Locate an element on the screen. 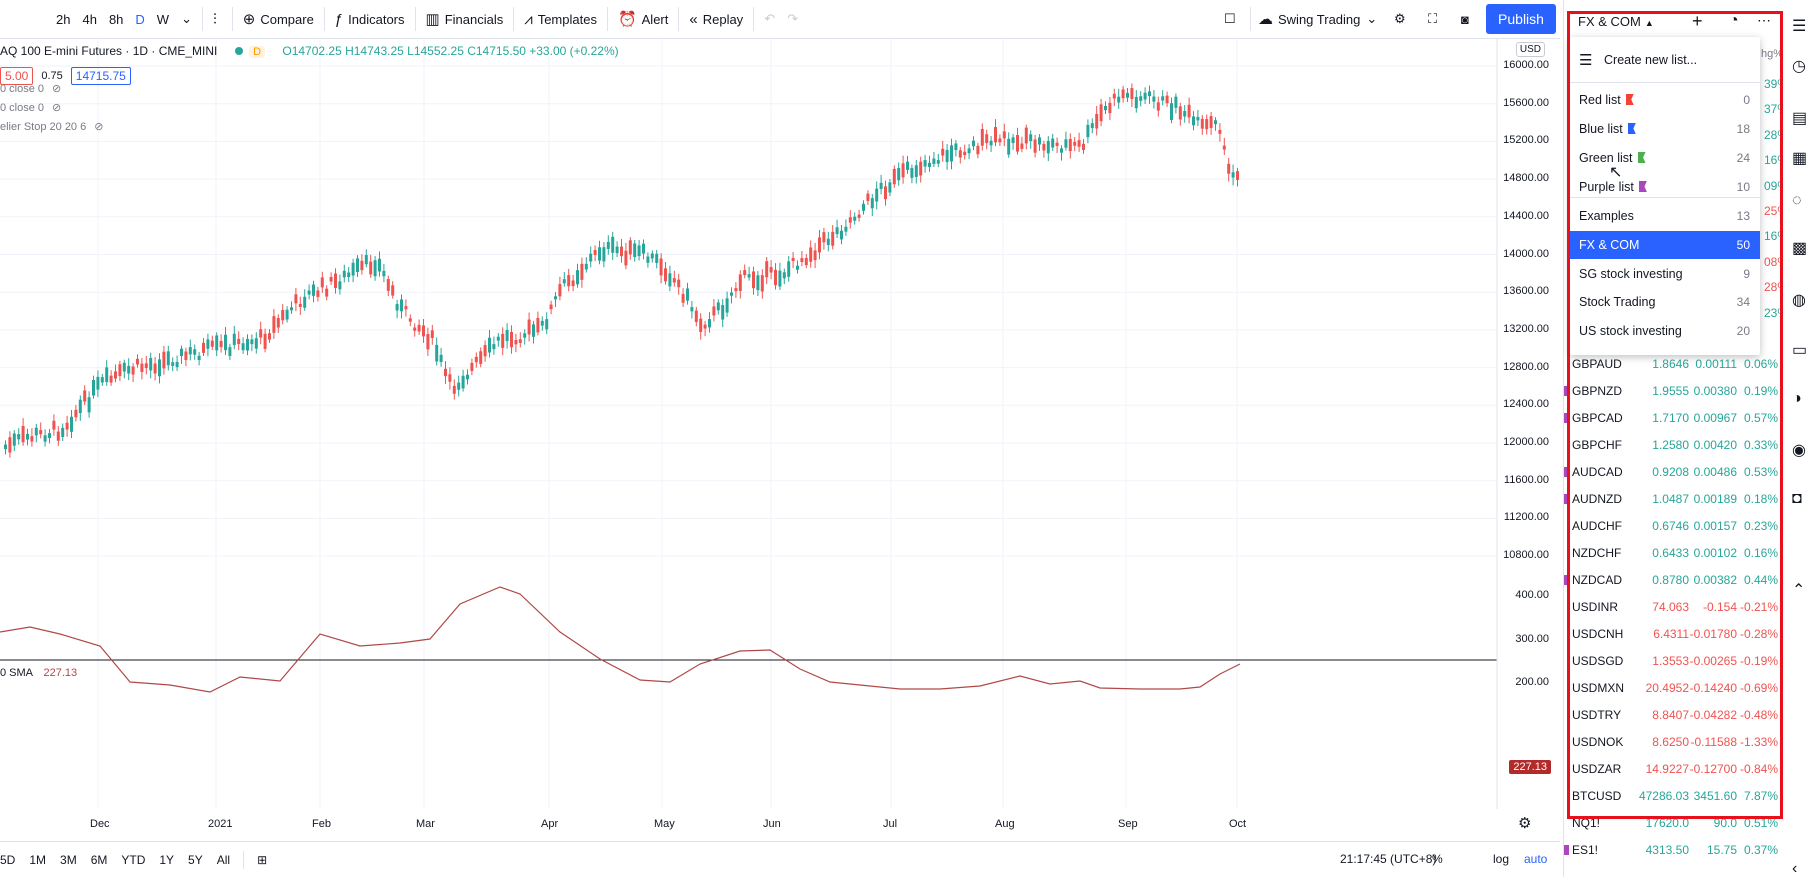 Image resolution: width=1809 pixels, height=878 pixels. log-toggle: log is located at coordinates (1501, 859).